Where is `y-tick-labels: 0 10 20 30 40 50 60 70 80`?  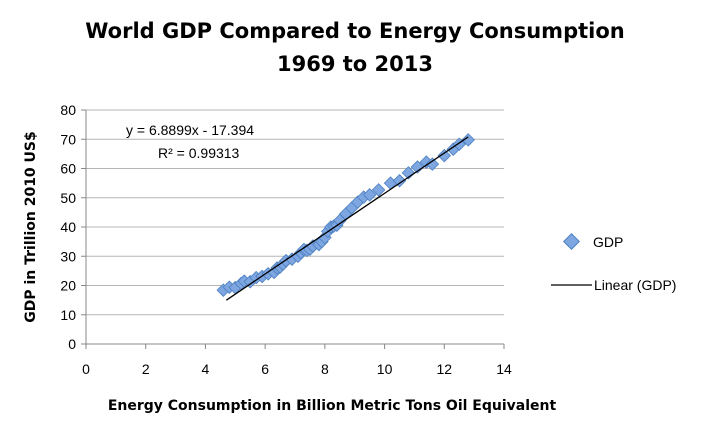 y-tick-labels: 0 10 20 30 40 50 60 70 80 is located at coordinates (68, 227).